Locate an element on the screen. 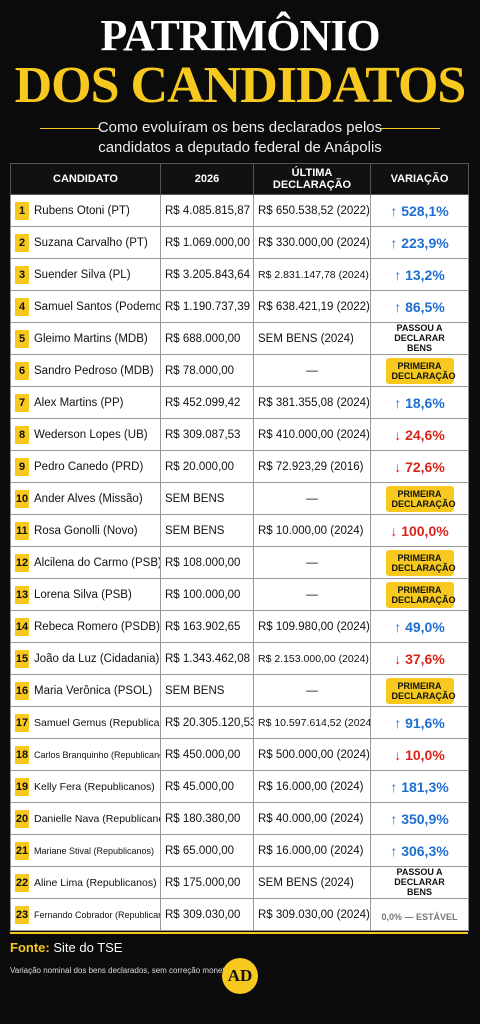  column-header: ÚLTIMA DECLARAÇÃO is located at coordinates (312, 179).